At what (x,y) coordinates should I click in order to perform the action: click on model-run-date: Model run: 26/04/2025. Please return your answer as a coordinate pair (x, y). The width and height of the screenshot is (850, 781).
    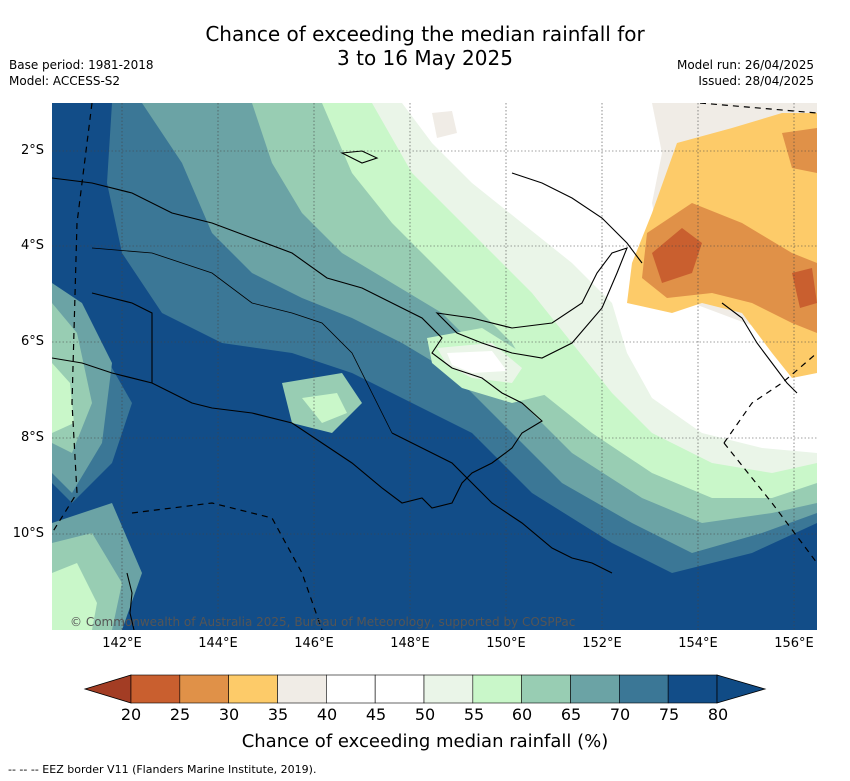
    Looking at the image, I should click on (745, 65).